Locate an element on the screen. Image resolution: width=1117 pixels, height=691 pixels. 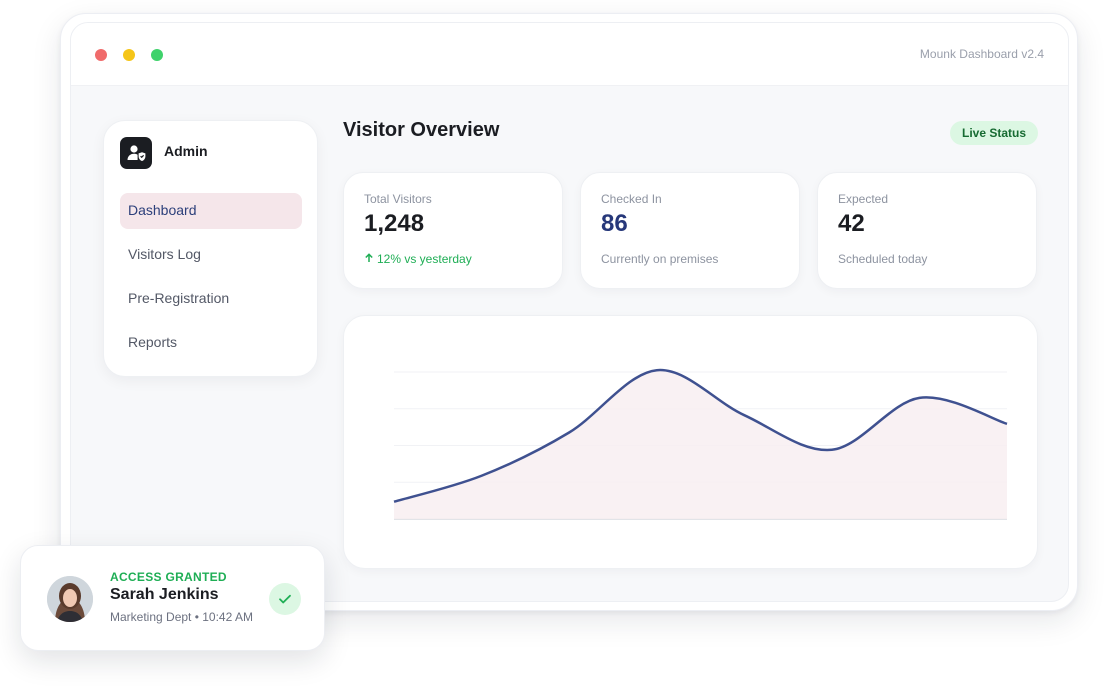
stat-card-expected: Expected 42 Scheduled today is located at coordinates (927, 230).